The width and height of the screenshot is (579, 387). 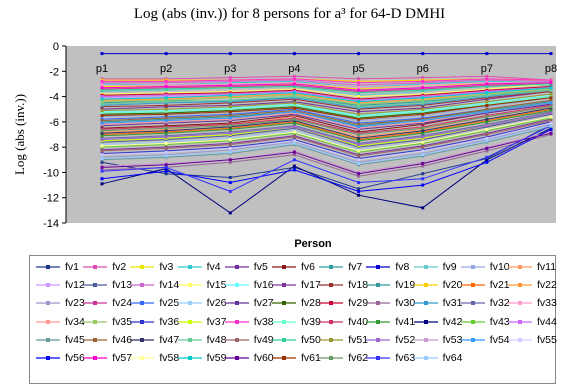 I want to click on legend-item-fv46: fv46, so click(x=107, y=340).